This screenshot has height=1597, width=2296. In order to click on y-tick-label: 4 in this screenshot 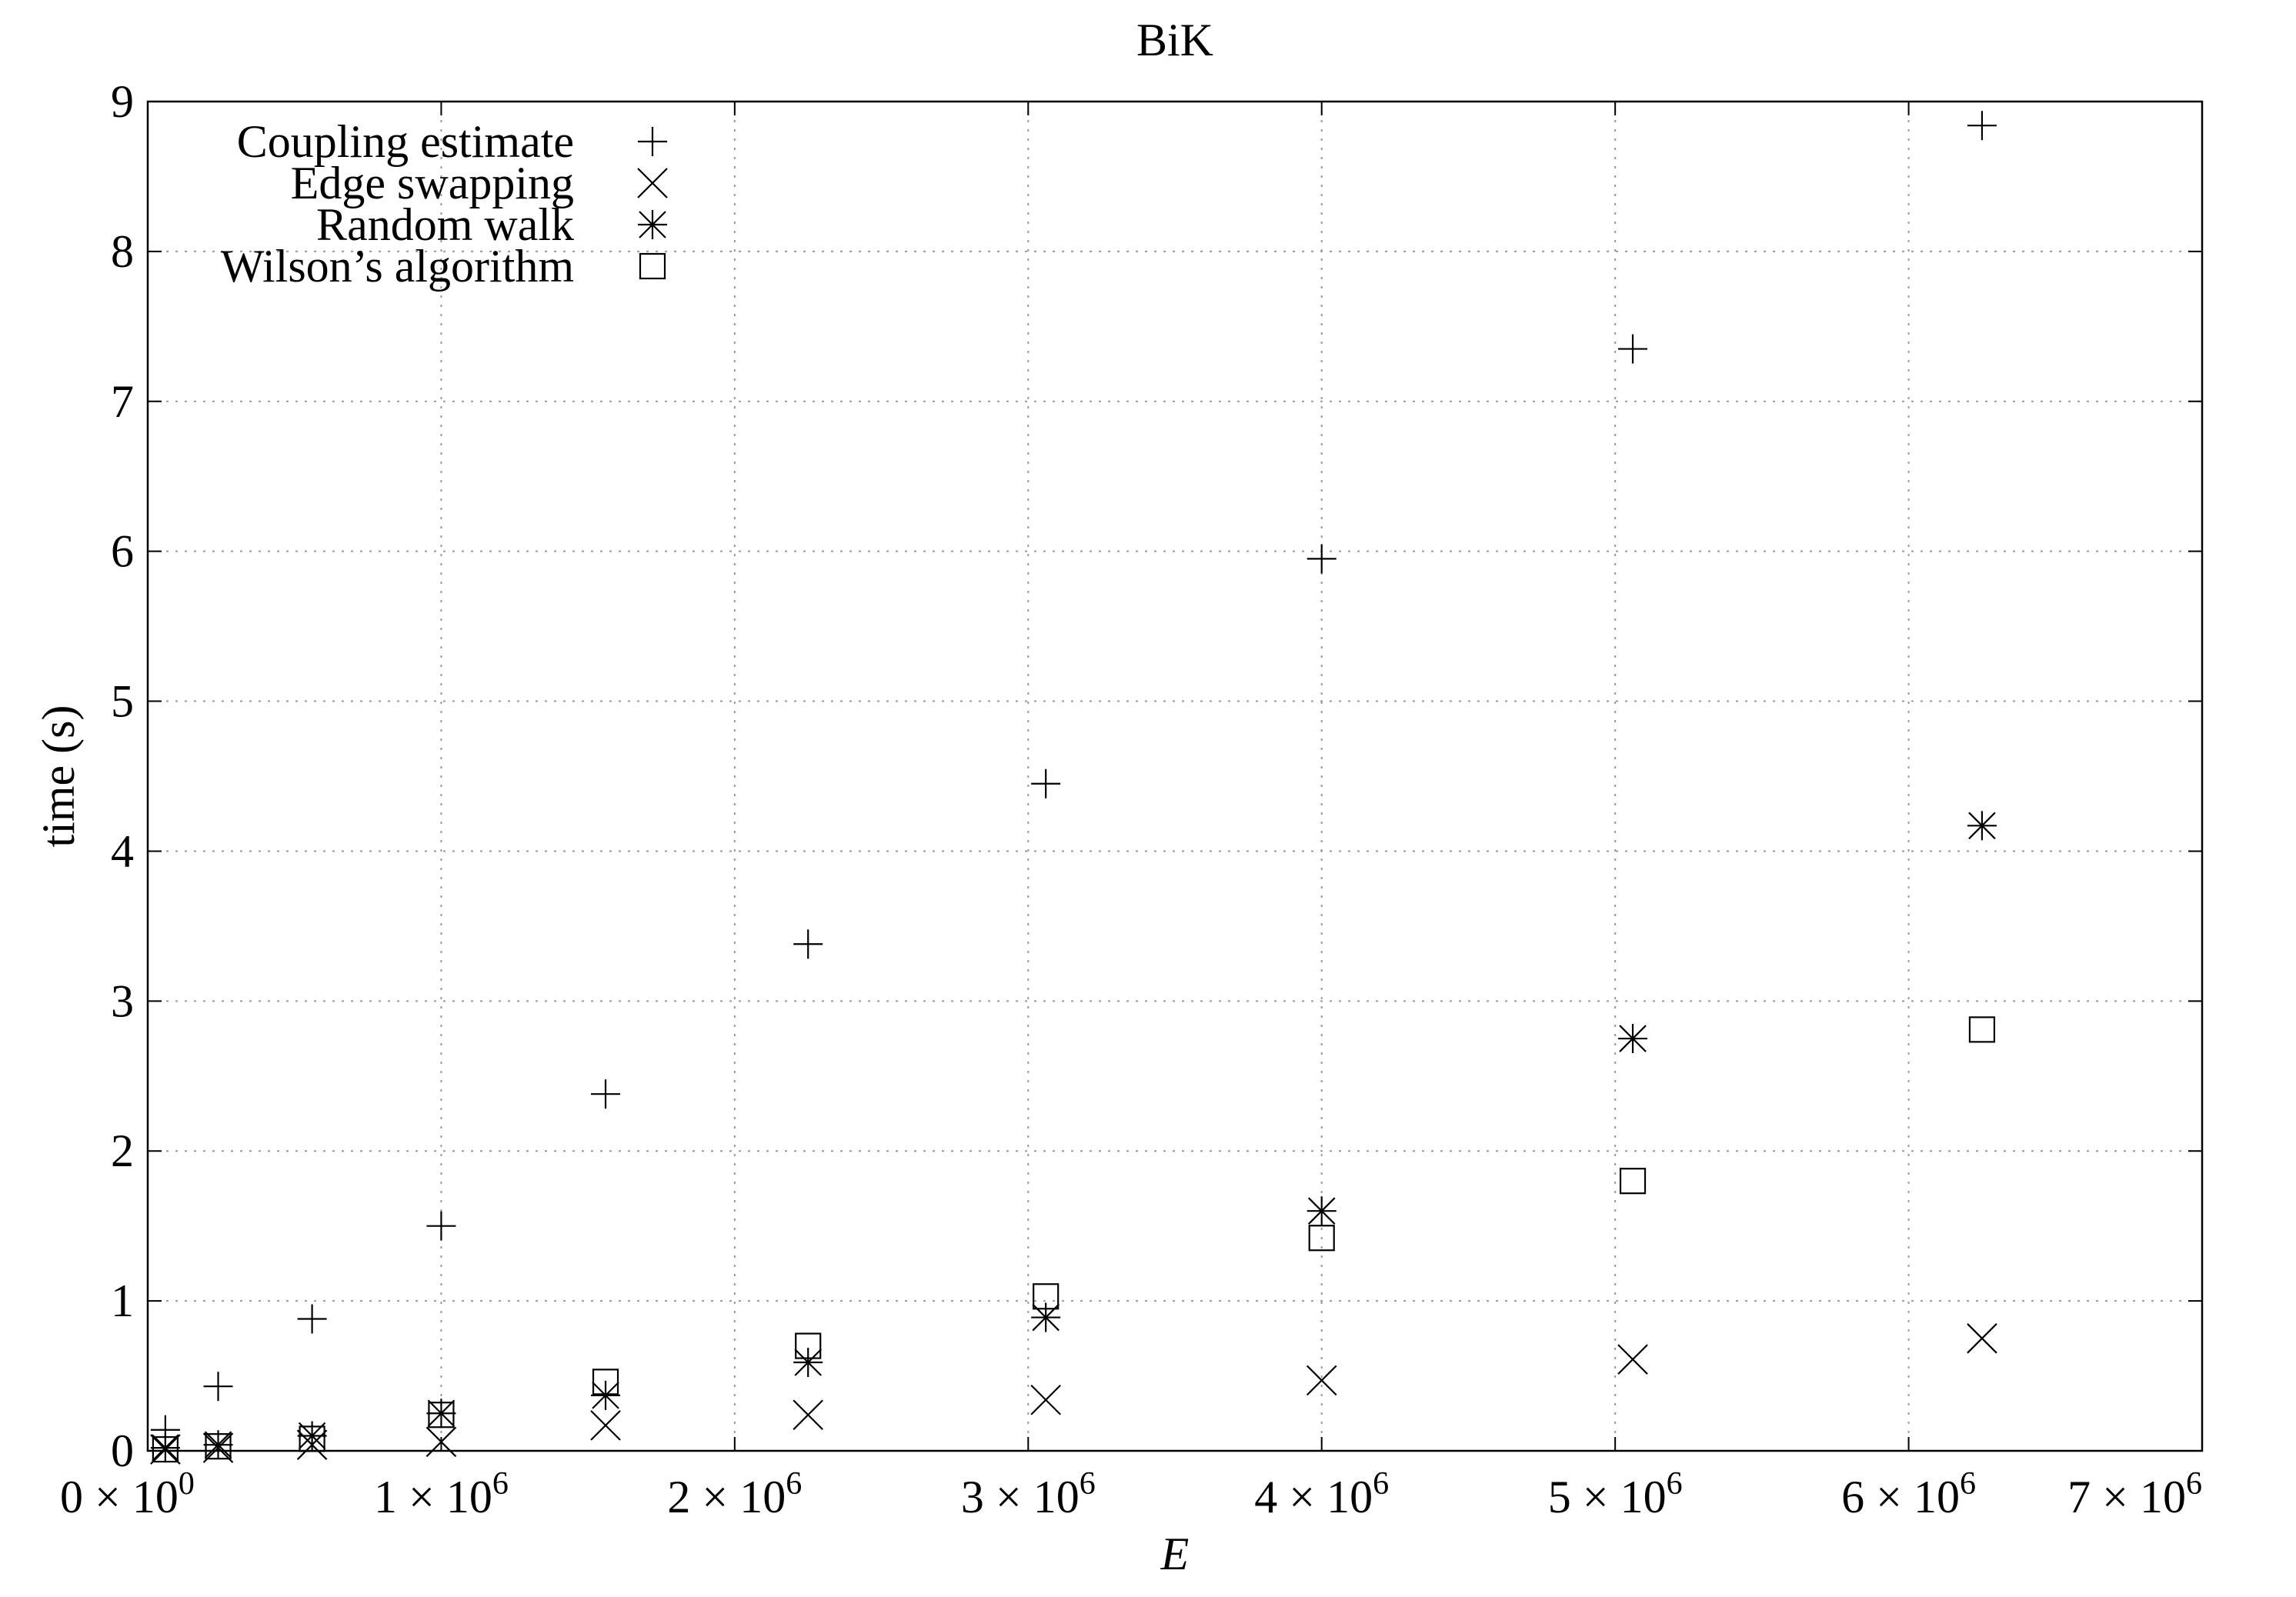, I will do `click(122, 850)`.